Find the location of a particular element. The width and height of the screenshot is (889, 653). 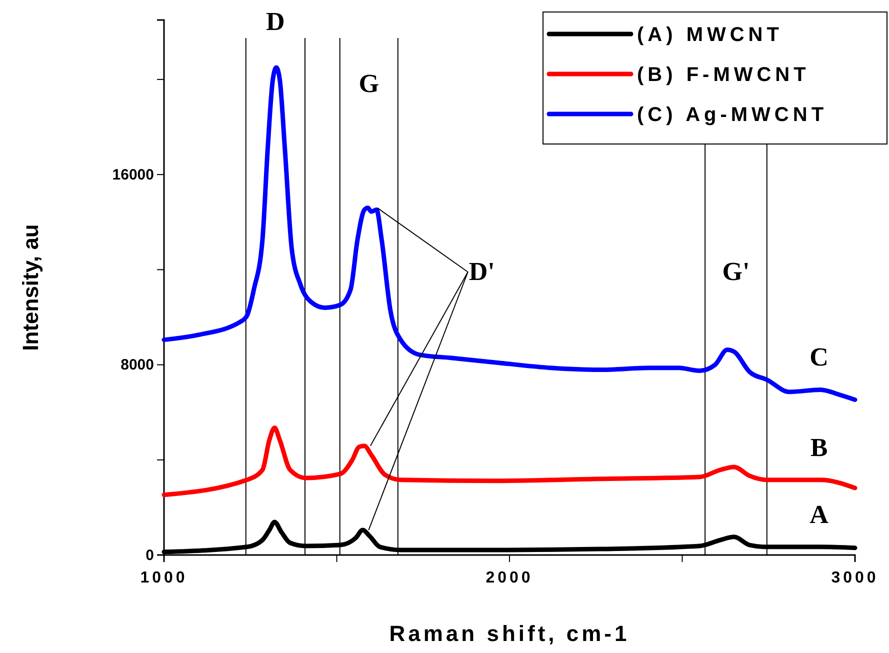

legend-label: (B) F-MWCNT is located at coordinates (723, 75).